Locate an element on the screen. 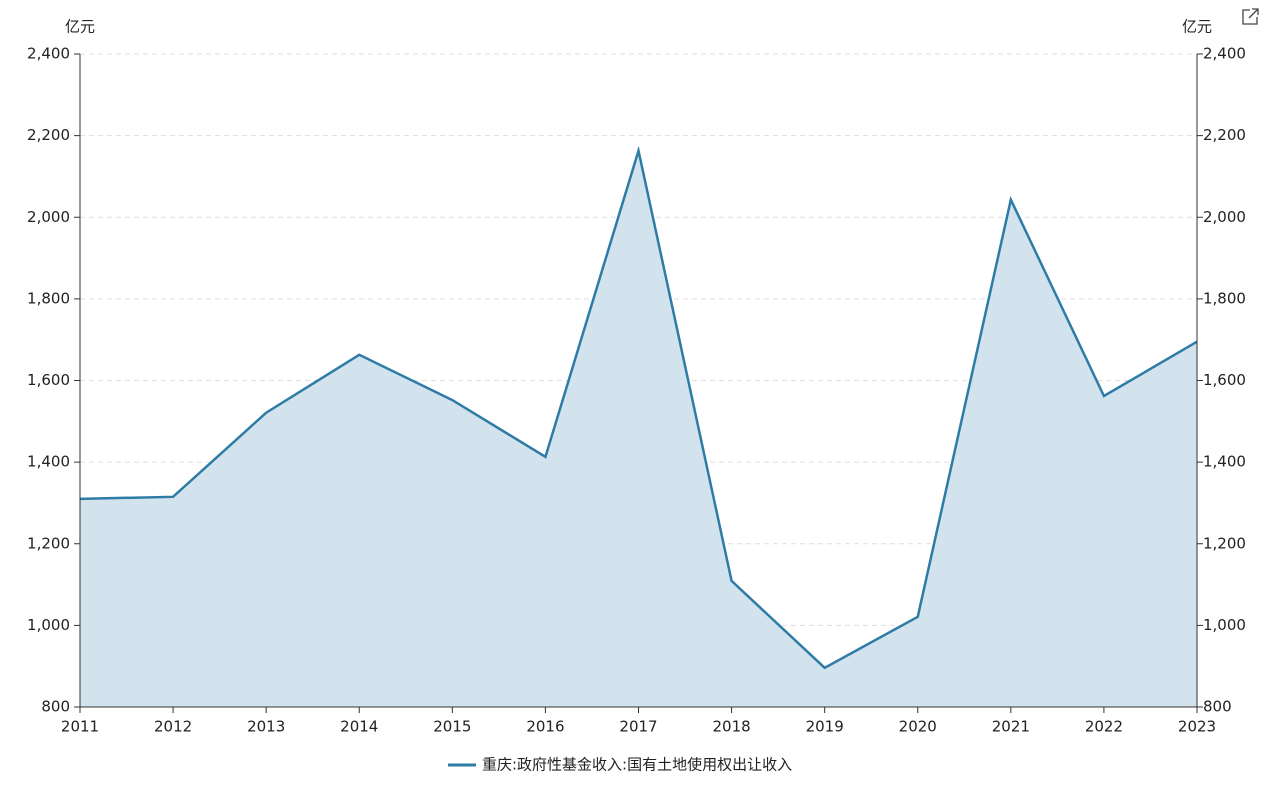 The height and width of the screenshot is (785, 1269). x-tick-label: 2015 is located at coordinates (452, 727).